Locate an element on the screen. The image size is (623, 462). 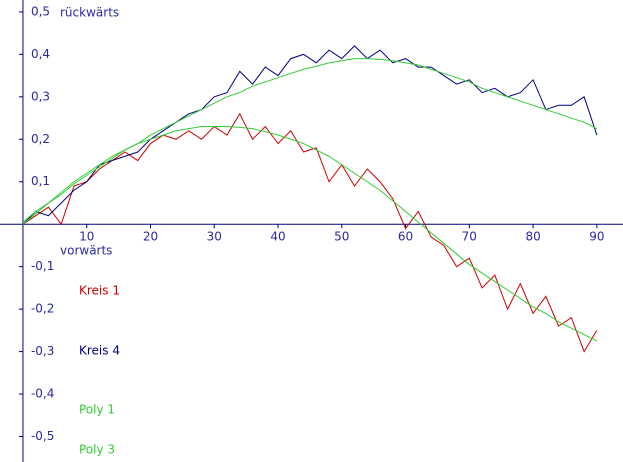
x-tick-label: 80 is located at coordinates (532, 237).